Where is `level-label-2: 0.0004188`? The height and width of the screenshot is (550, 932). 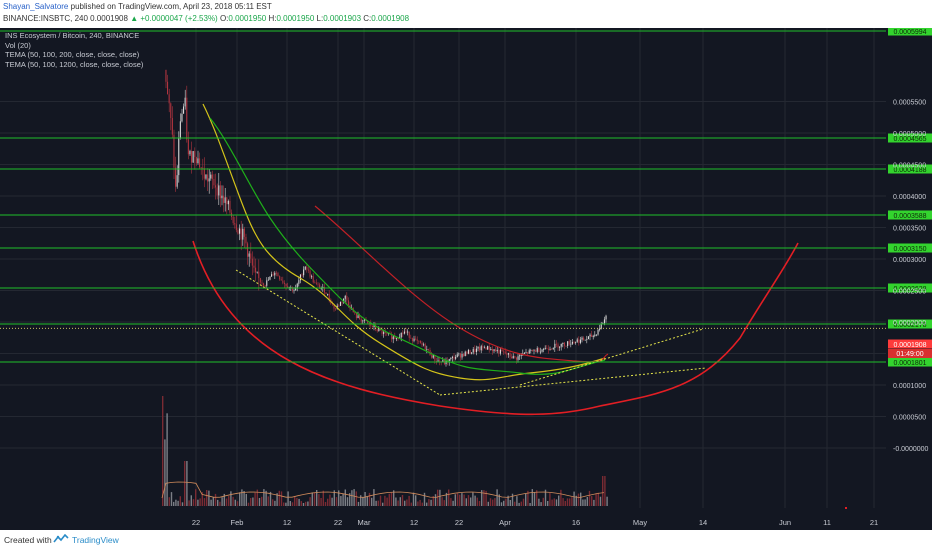 level-label-2: 0.0004188 is located at coordinates (909, 170).